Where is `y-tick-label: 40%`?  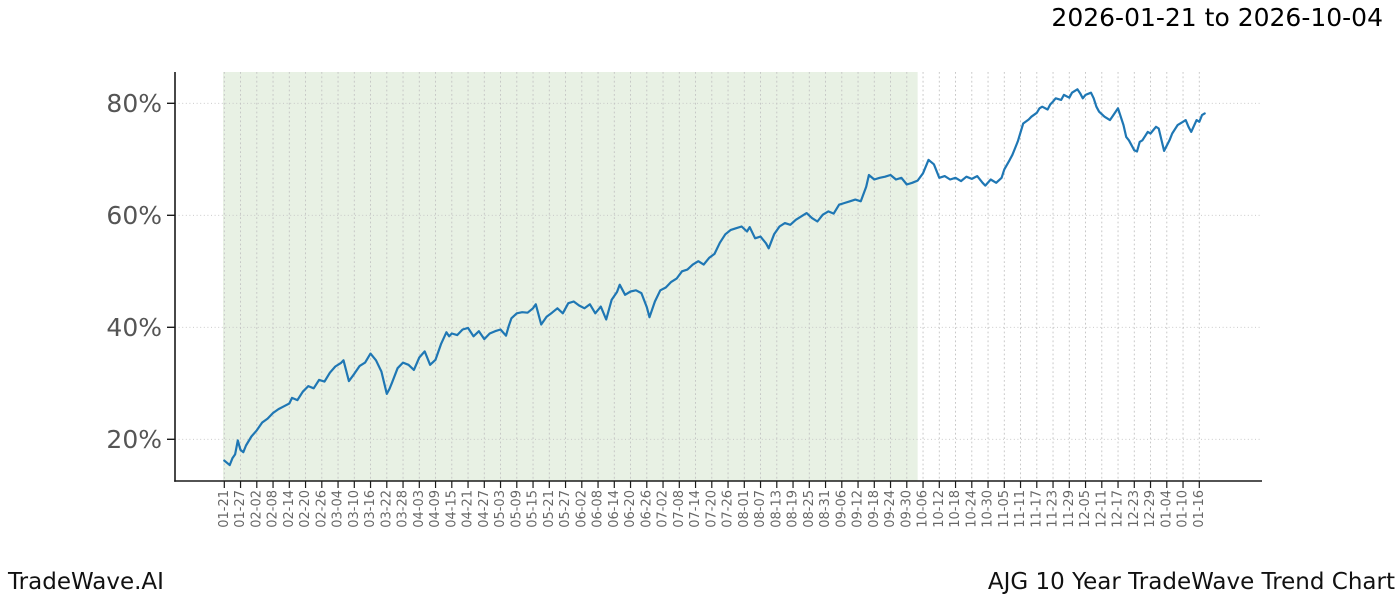
y-tick-label: 40% is located at coordinates (134, 327).